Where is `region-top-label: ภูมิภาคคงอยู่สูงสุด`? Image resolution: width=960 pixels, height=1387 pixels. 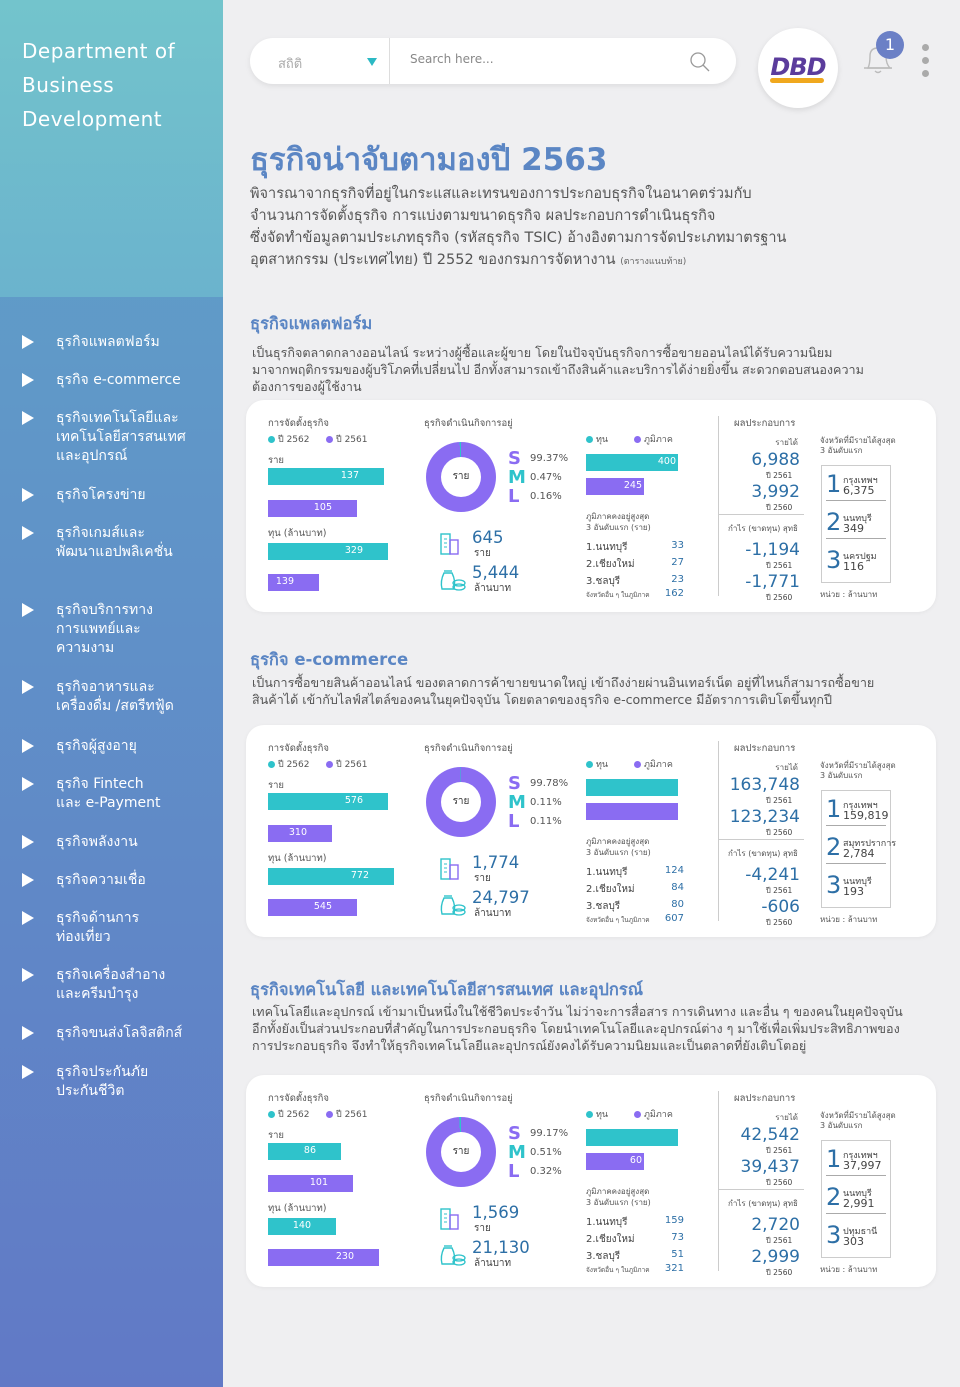
region-top-label: ภูมิภาคคงอยู่สูงสุด is located at coordinates (618, 516).